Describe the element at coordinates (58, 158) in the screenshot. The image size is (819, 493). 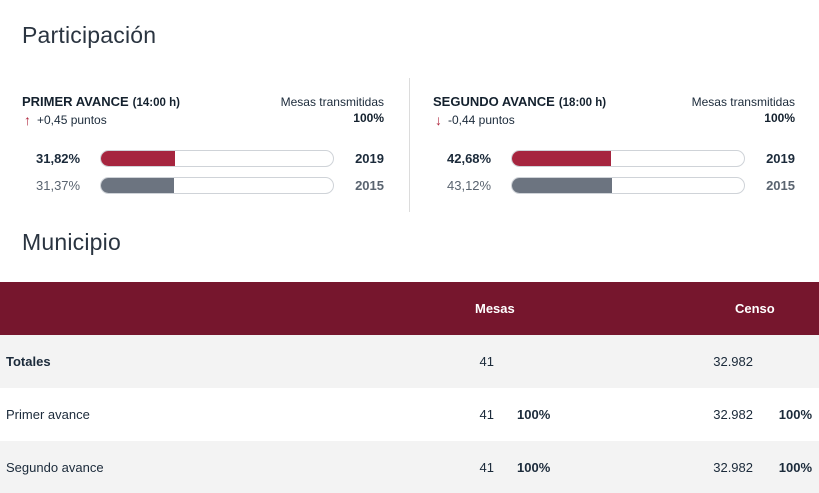
I see `bar-percent: 31,82%` at that location.